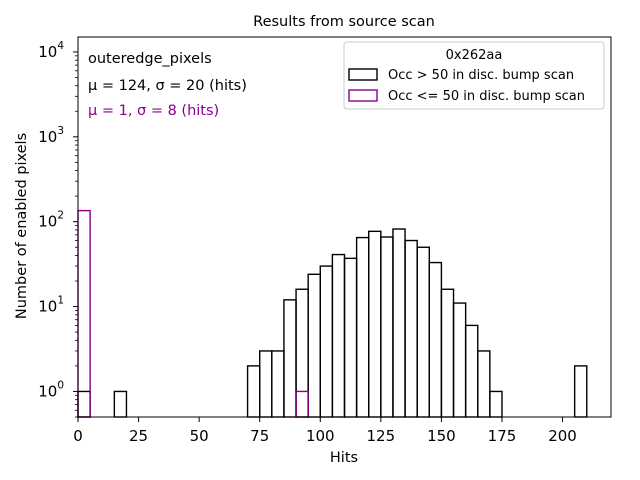 This screenshot has width=640, height=480. Describe the element at coordinates (486, 96) in the screenshot. I see `legend-entry-label: Occ <= 50 in disc. bump scan` at that location.